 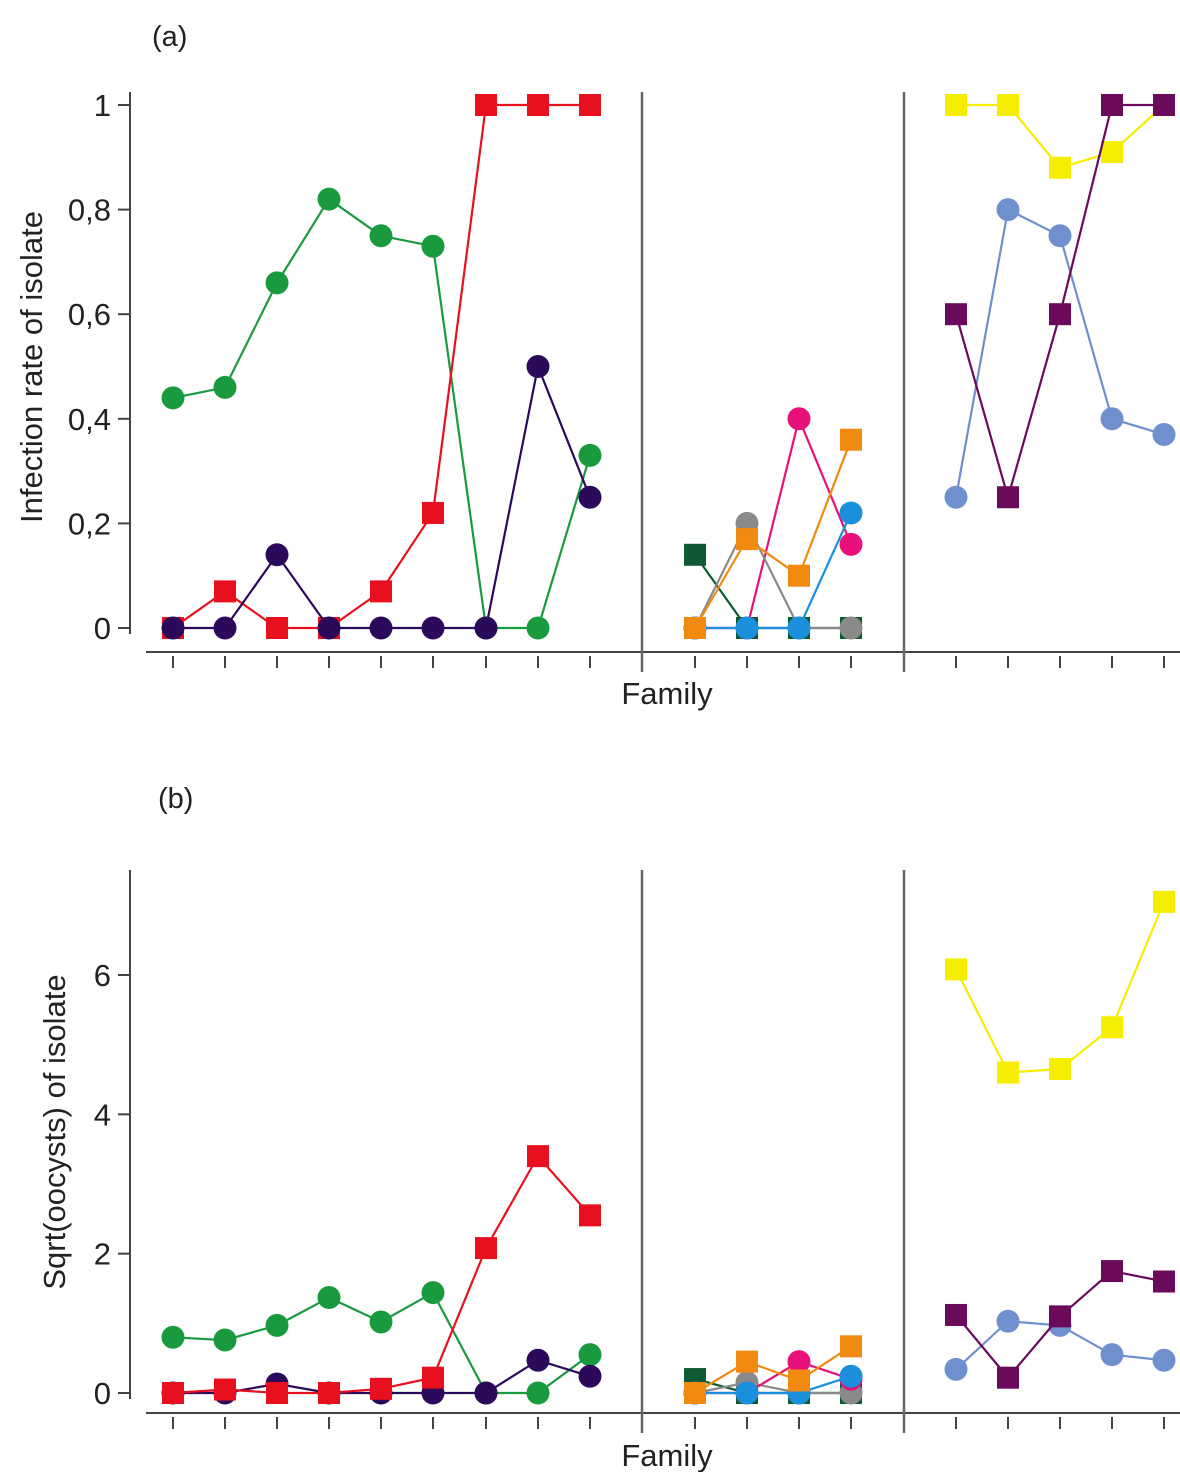 I want to click on panel-a-label: (a), so click(x=169, y=37).